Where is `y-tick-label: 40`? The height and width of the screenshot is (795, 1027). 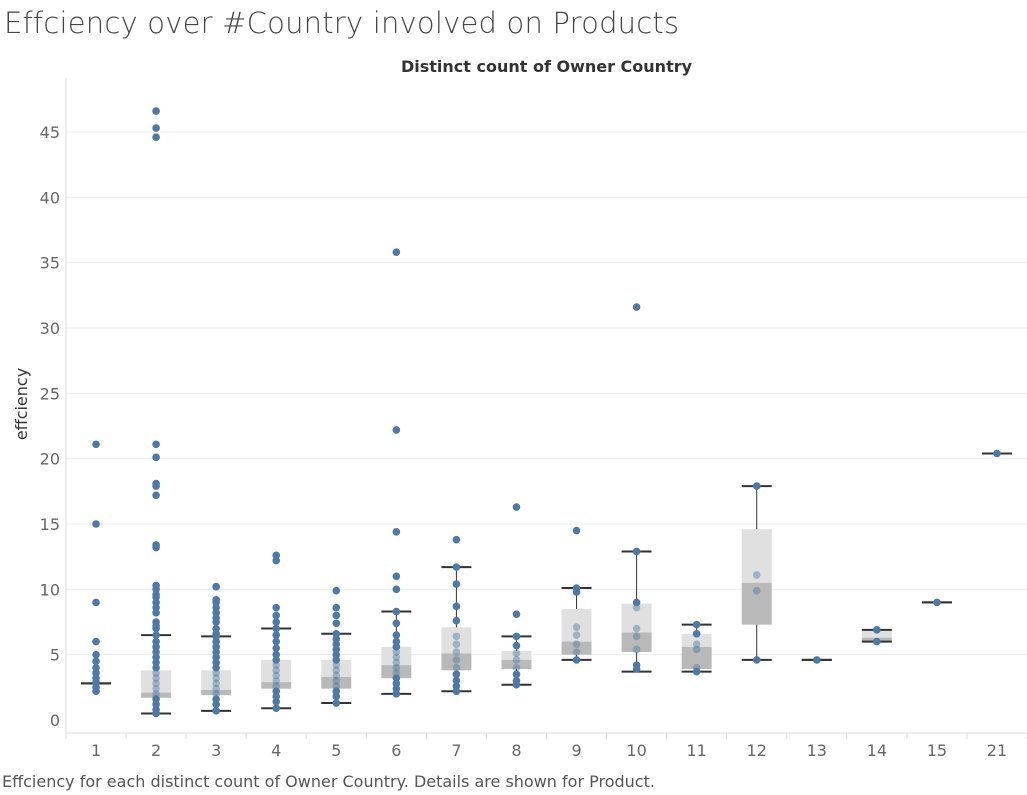
y-tick-label: 40 is located at coordinates (50, 197).